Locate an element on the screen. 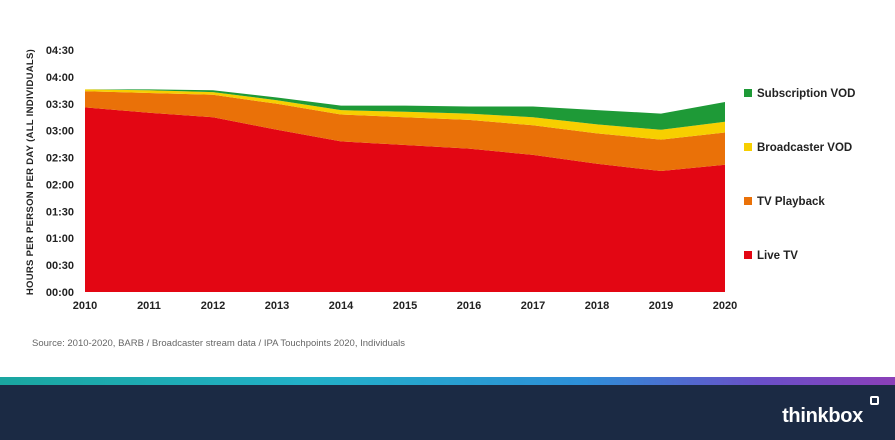 Image resolution: width=895 pixels, height=440 pixels. legend-label-live-tv: Live TV is located at coordinates (777, 256).